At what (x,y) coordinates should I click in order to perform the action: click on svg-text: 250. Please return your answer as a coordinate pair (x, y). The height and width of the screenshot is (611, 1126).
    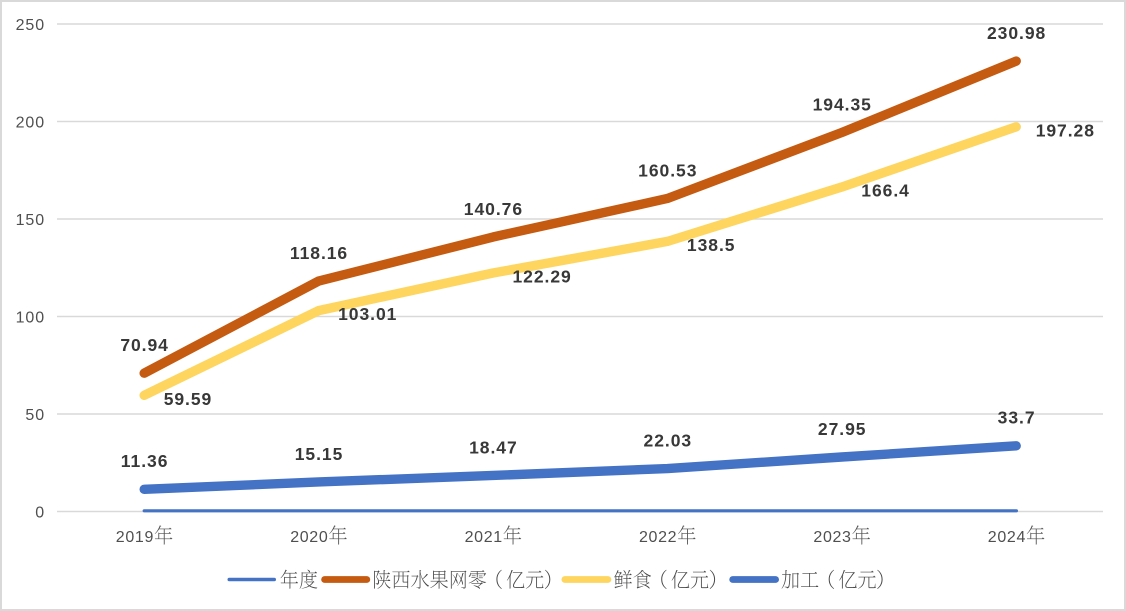
    Looking at the image, I should click on (30, 25).